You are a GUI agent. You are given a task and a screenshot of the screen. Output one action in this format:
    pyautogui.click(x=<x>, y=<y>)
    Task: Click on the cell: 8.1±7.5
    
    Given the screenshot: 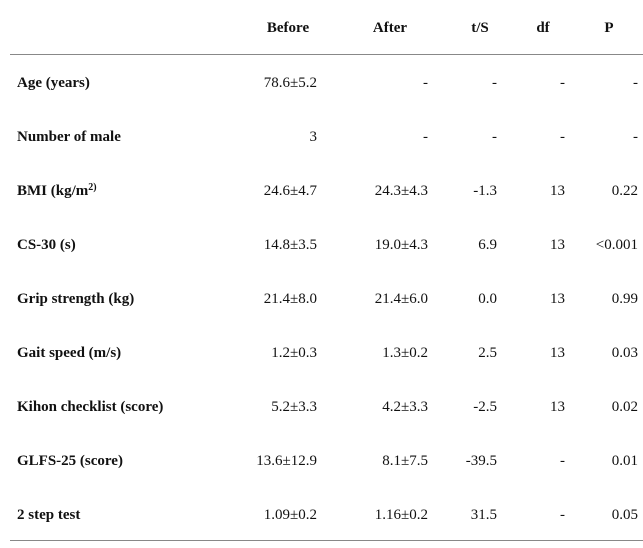 What is the action you would take?
    pyautogui.click(x=405, y=461)
    